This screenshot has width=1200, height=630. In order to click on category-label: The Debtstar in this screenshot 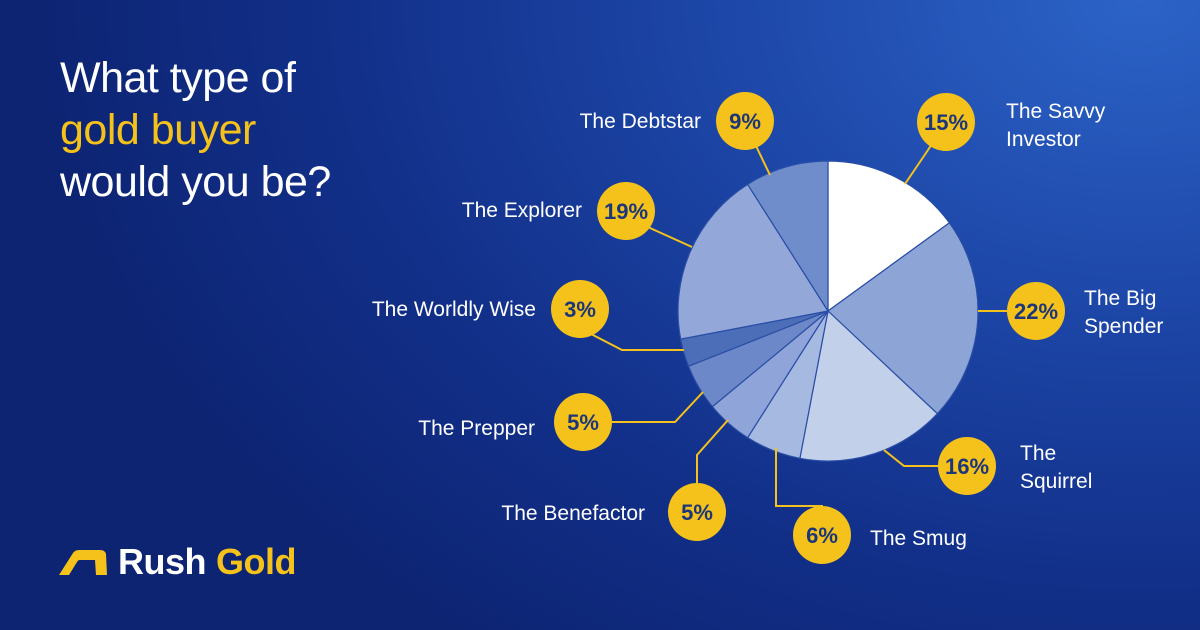, I will do `click(640, 121)`.